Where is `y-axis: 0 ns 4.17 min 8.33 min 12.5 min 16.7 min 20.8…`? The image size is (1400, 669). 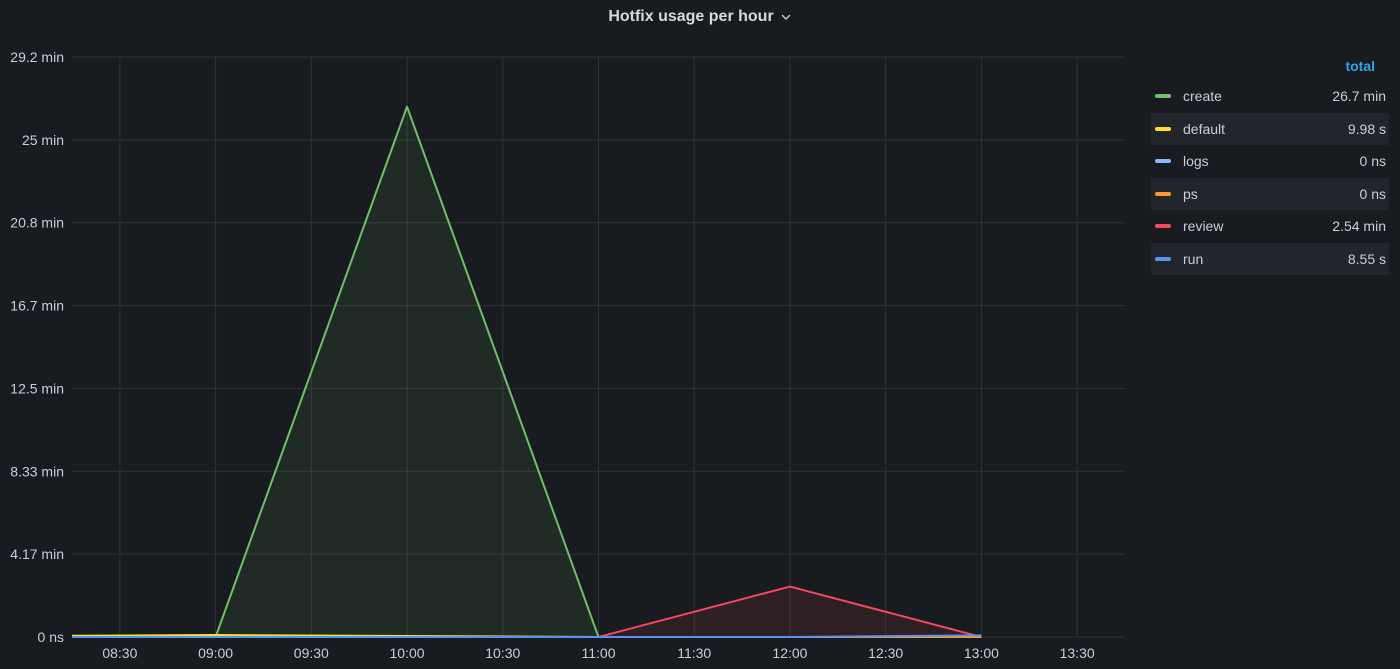 y-axis: 0 ns 4.17 min 8.33 min 12.5 min 16.7 min 20.8… is located at coordinates (37, 347).